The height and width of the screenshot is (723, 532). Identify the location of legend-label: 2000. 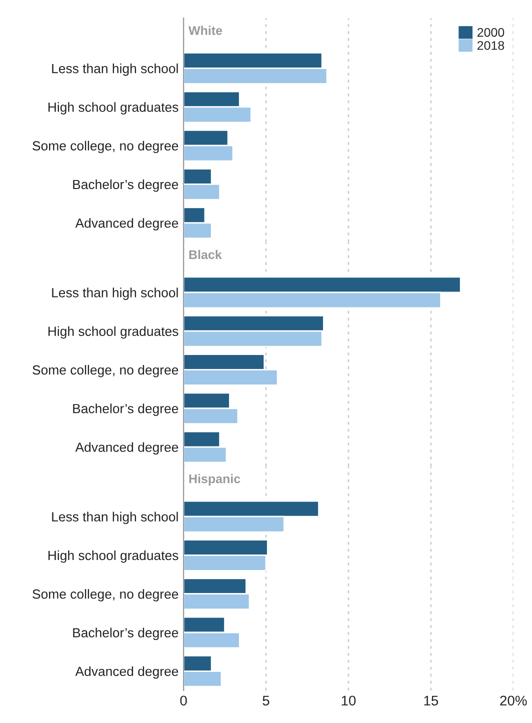
(490, 32).